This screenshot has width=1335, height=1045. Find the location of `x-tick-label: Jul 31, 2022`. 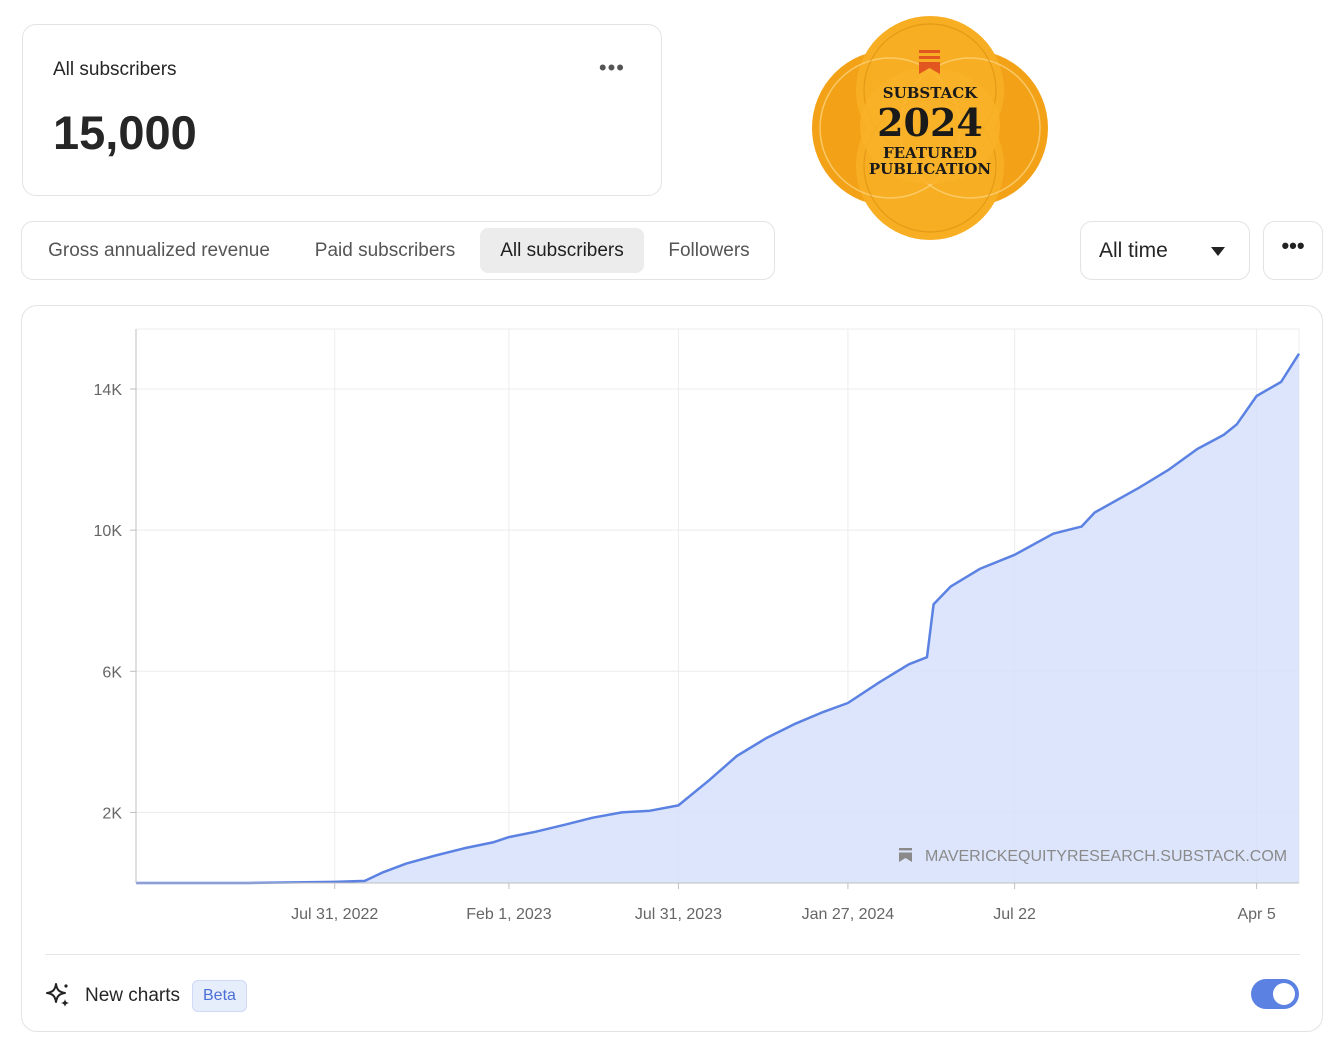

x-tick-label: Jul 31, 2022 is located at coordinates (334, 914).